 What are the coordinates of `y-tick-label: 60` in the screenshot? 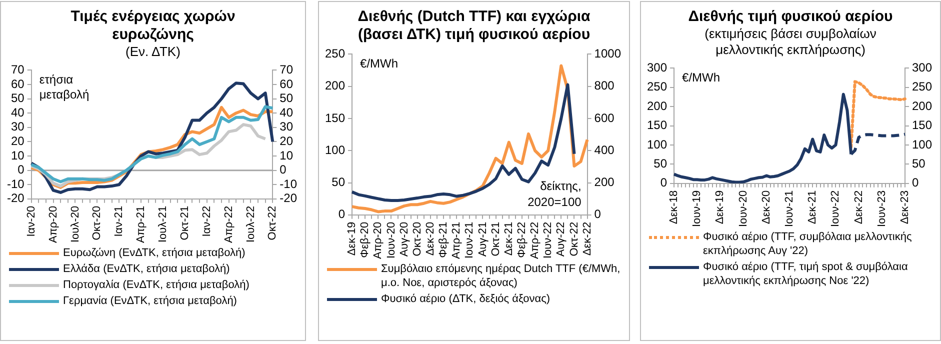 It's located at (17, 83).